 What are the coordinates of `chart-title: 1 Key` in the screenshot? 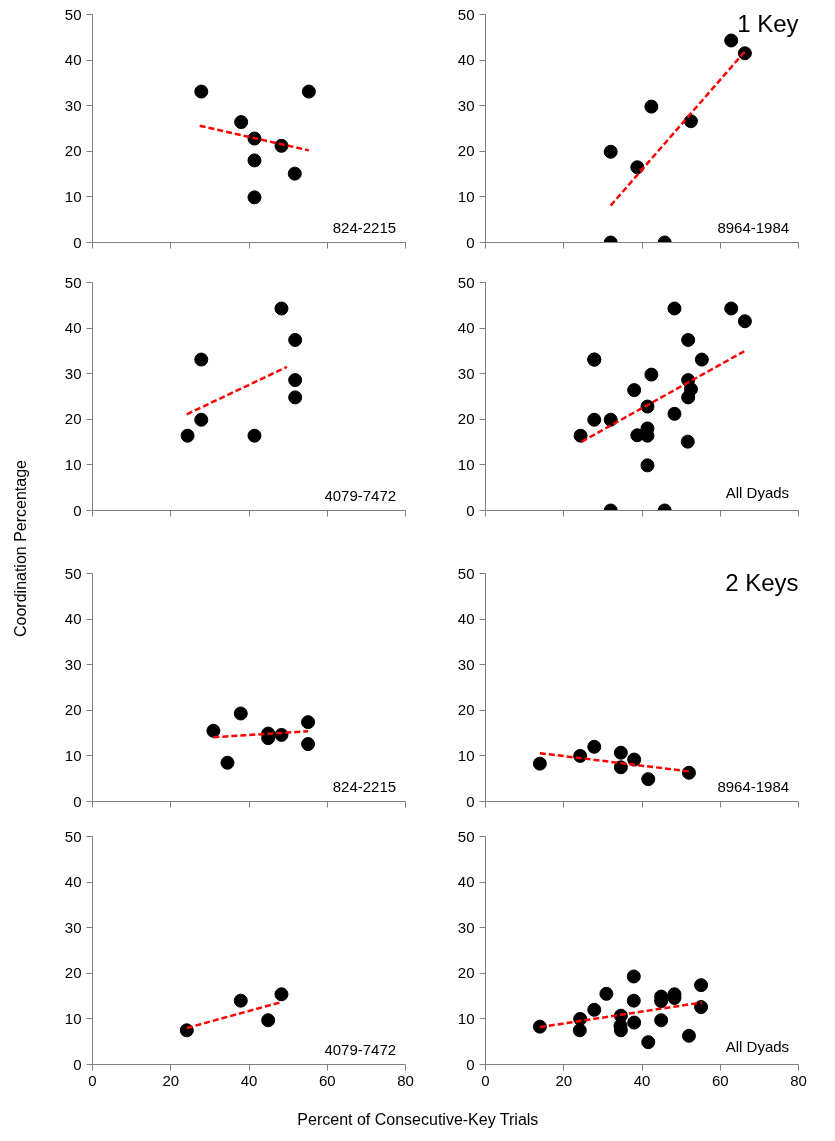 It's located at (768, 23).